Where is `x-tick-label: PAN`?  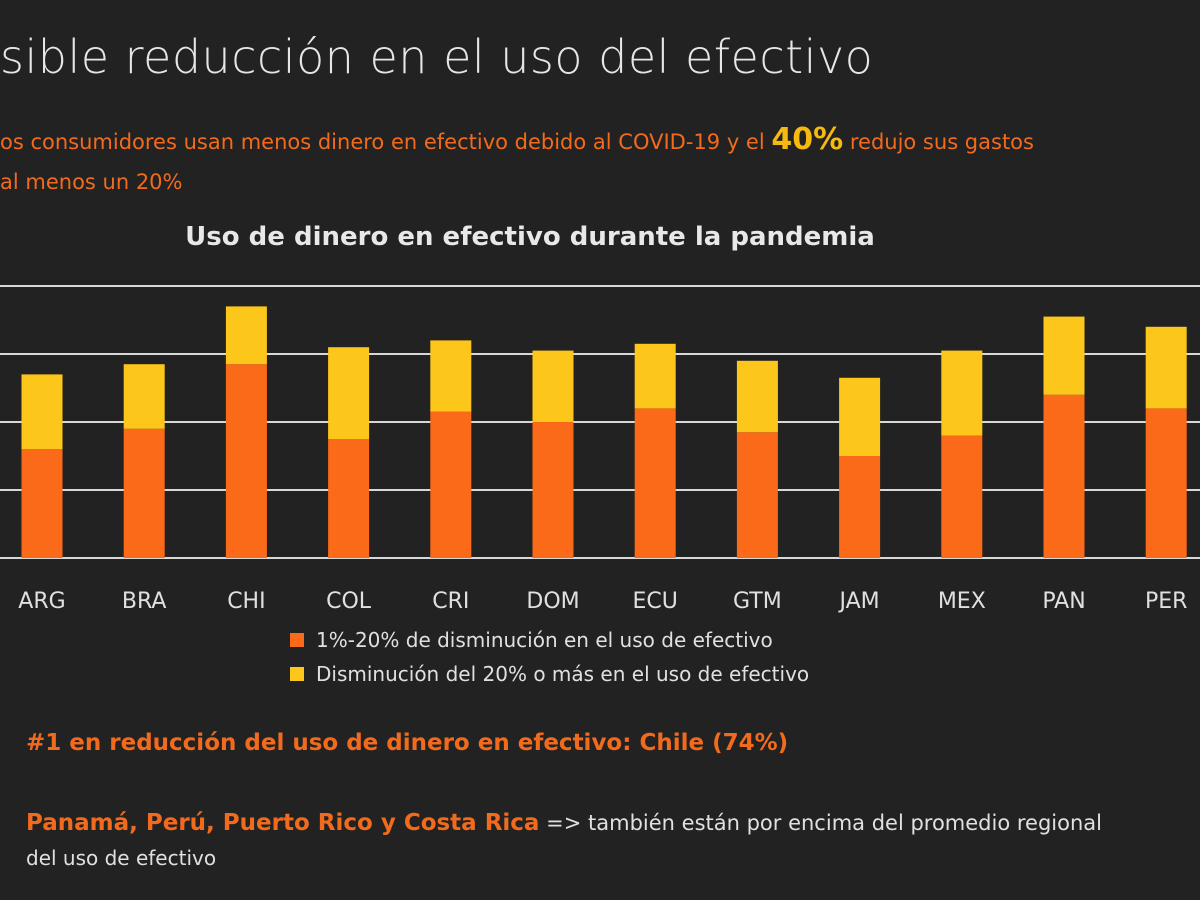 x-tick-label: PAN is located at coordinates (1063, 601).